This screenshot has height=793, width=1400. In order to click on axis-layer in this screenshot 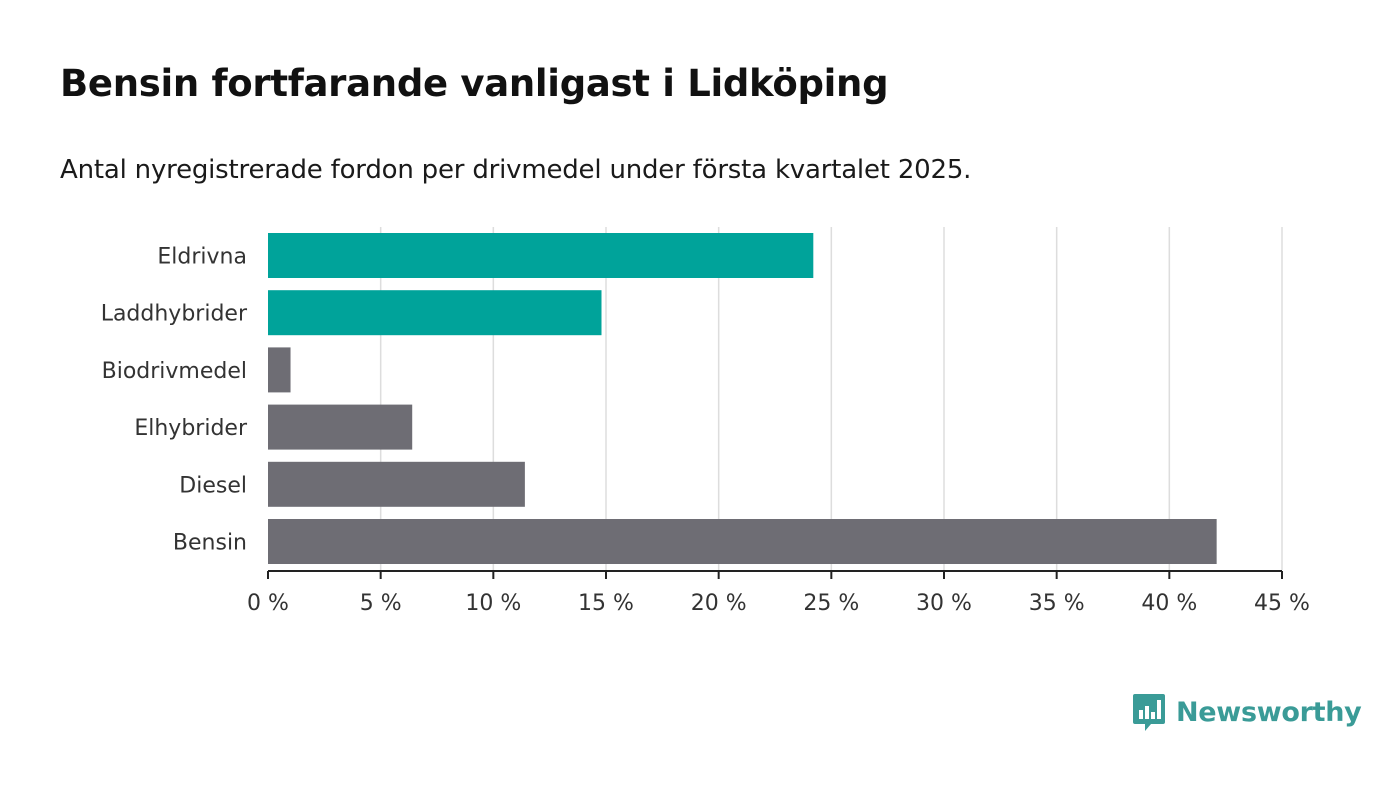, I will do `click(775, 574)`.